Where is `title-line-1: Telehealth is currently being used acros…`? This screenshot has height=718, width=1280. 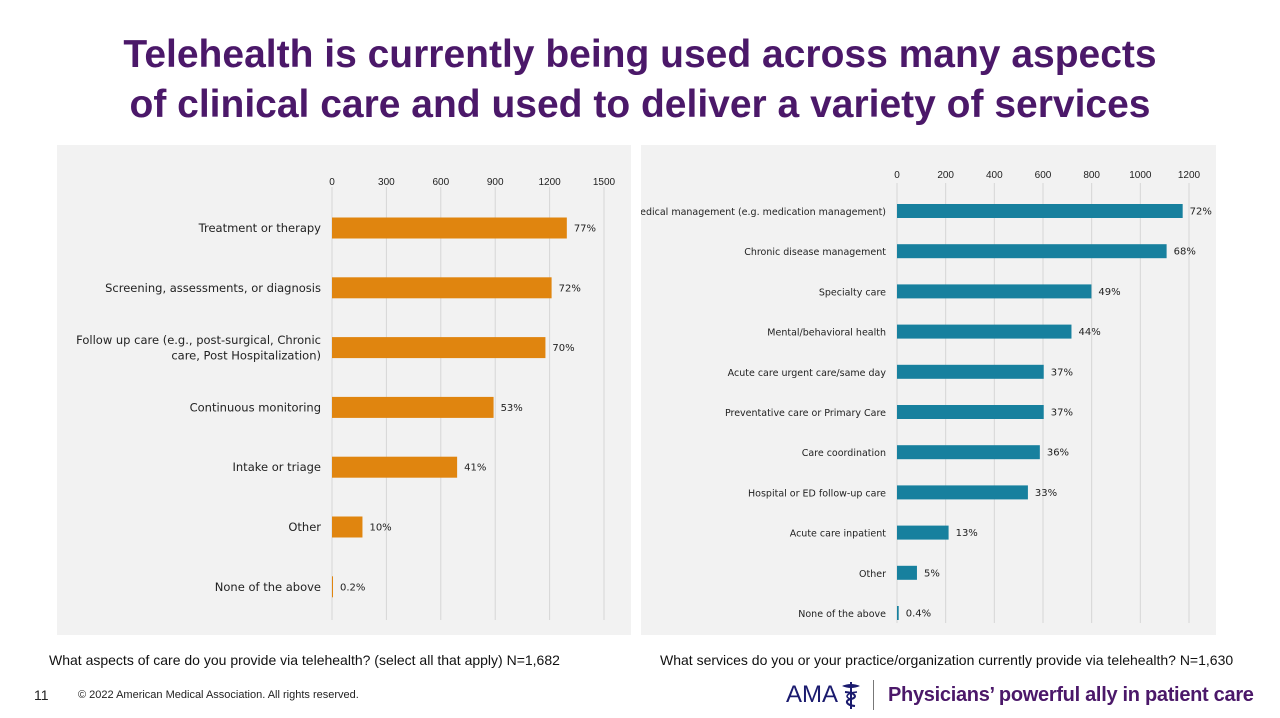 title-line-1: Telehealth is currently being used acros… is located at coordinates (640, 54).